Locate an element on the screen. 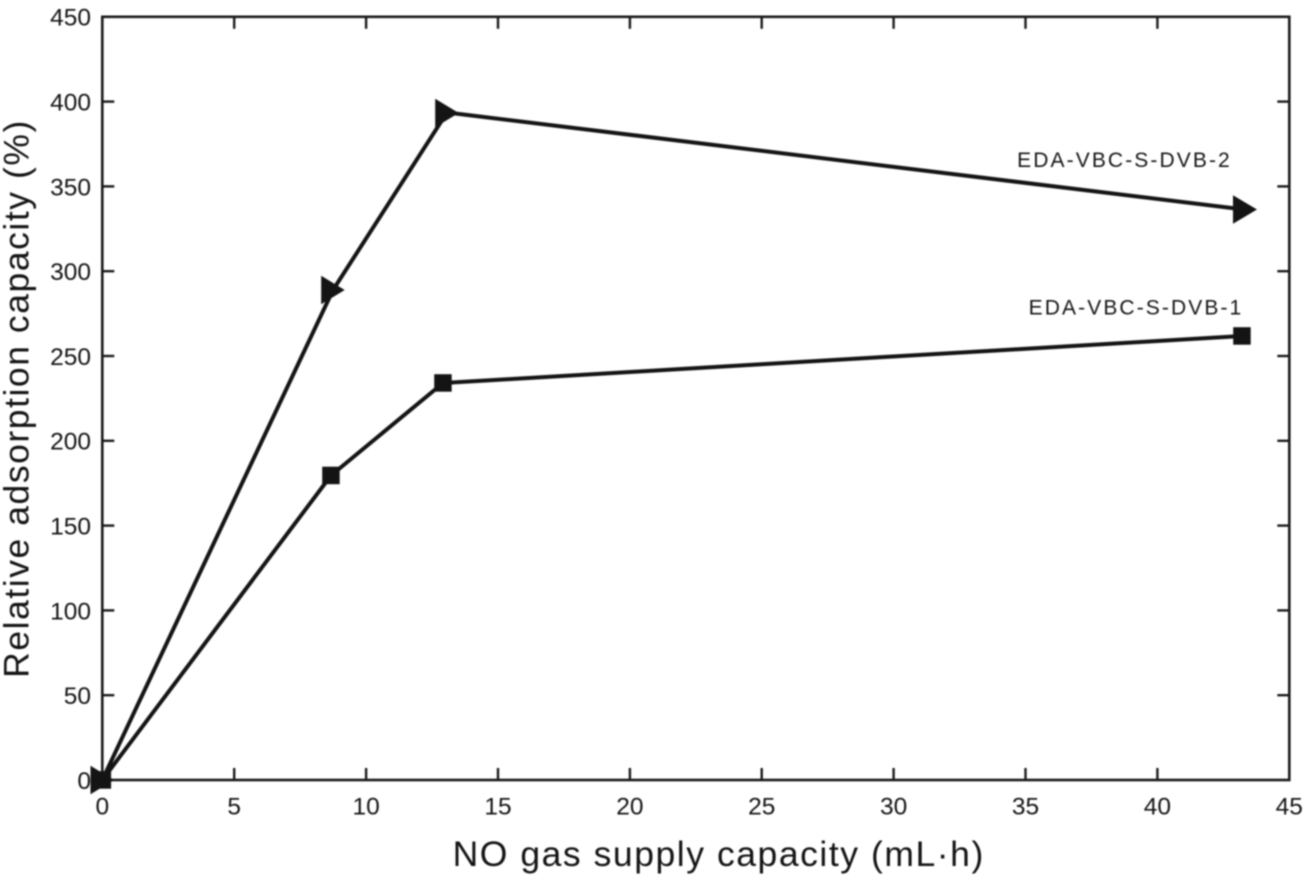  svg-text: 100 is located at coordinates (70, 611).